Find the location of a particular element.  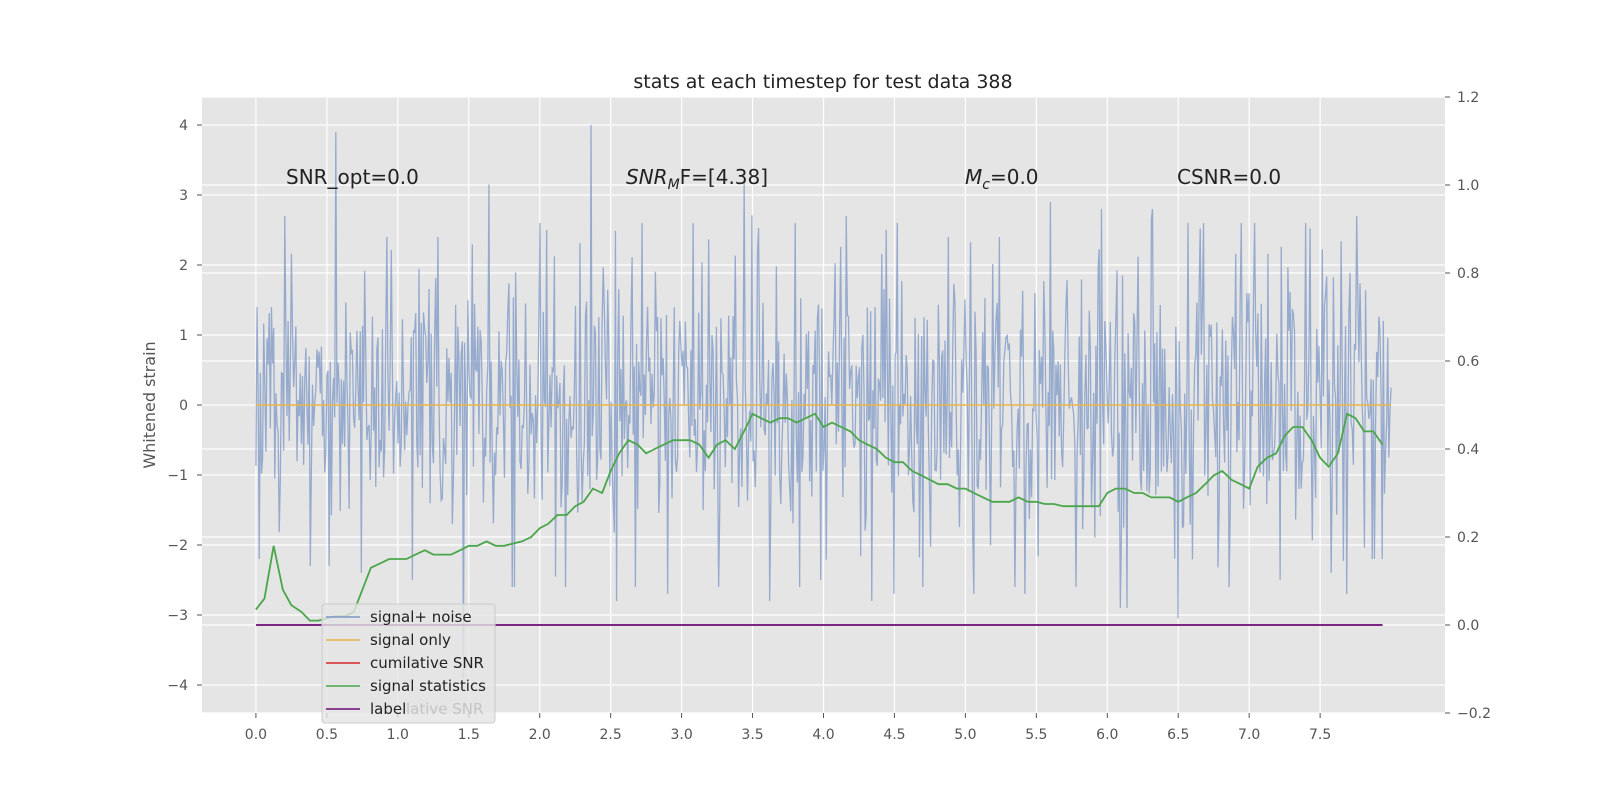

annotation-mc-value: =0.0 is located at coordinates (1014, 177).